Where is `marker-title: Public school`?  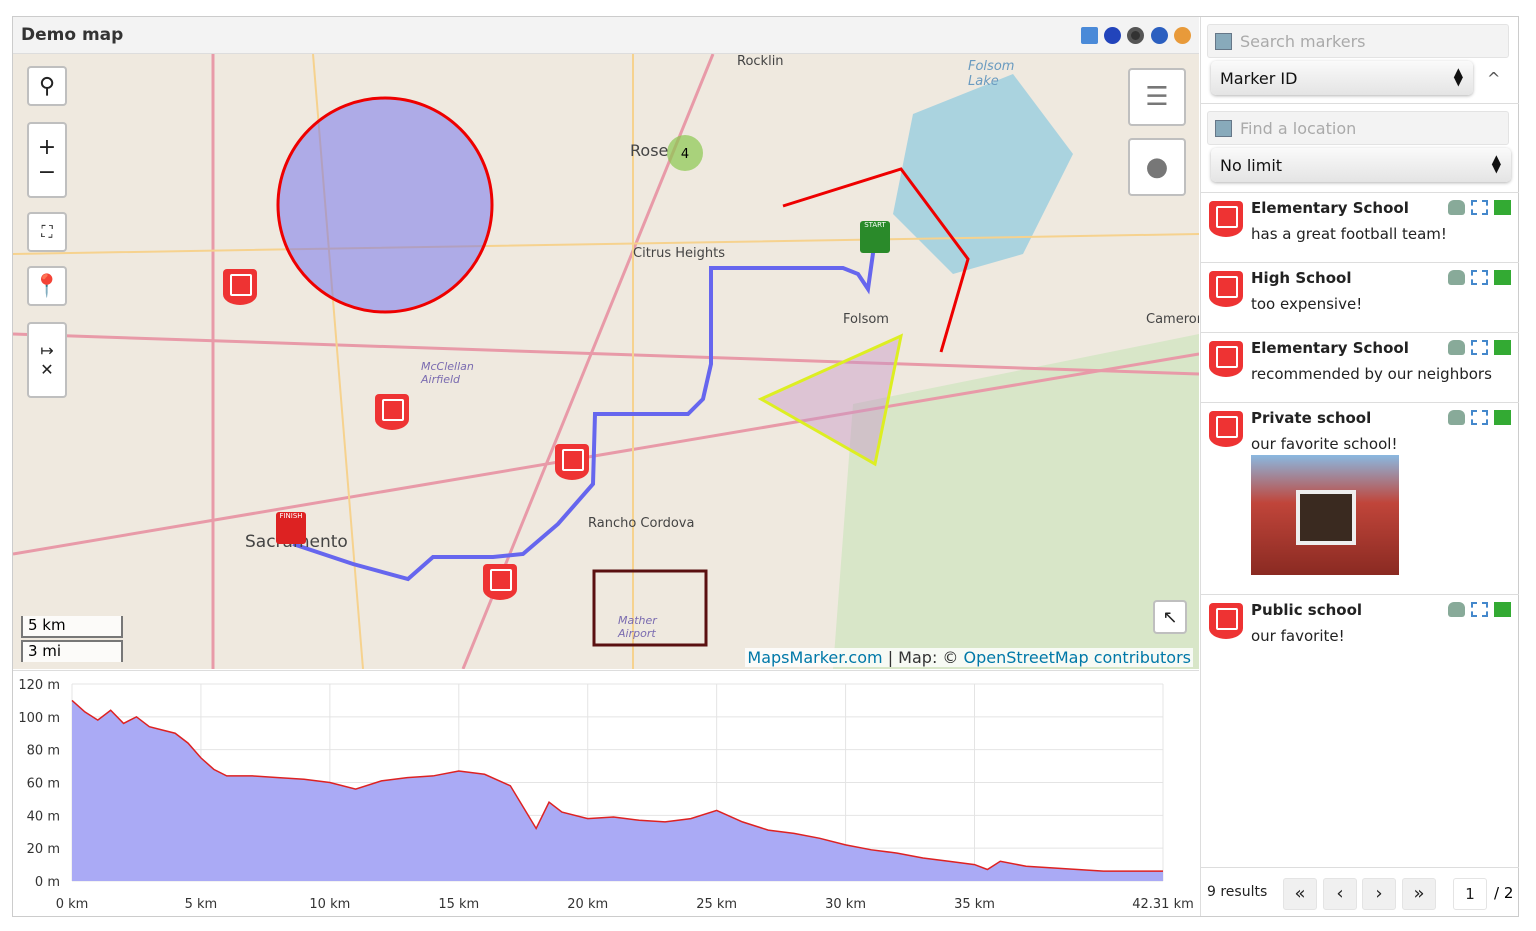 marker-title: Public school is located at coordinates (1307, 610).